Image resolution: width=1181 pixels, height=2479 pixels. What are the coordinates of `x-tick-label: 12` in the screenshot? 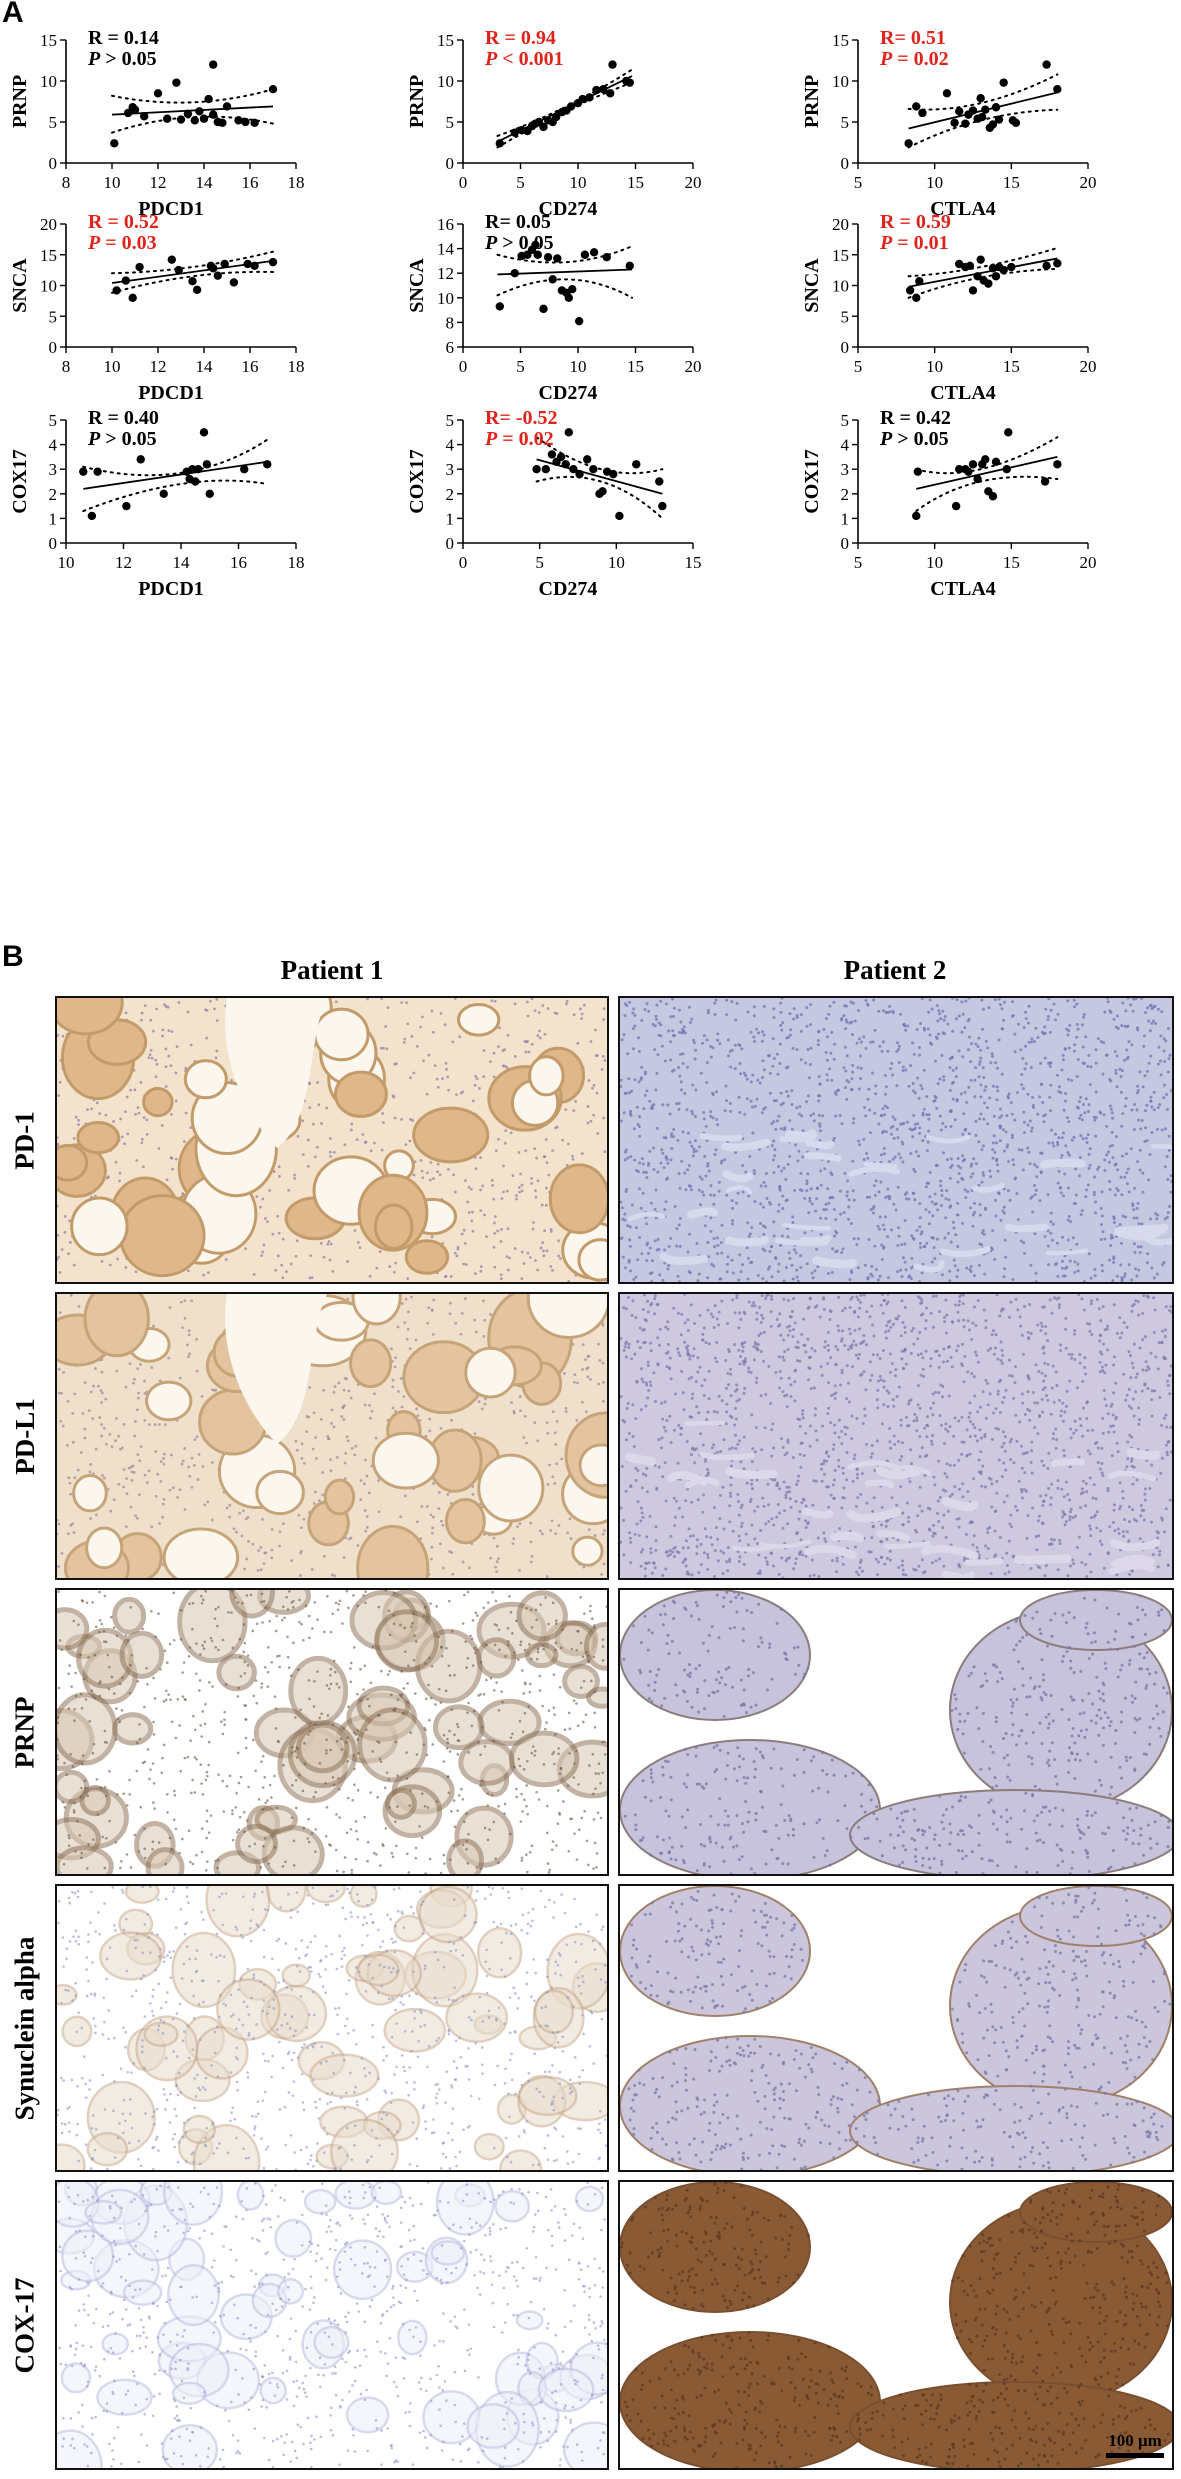 It's located at (158, 182).